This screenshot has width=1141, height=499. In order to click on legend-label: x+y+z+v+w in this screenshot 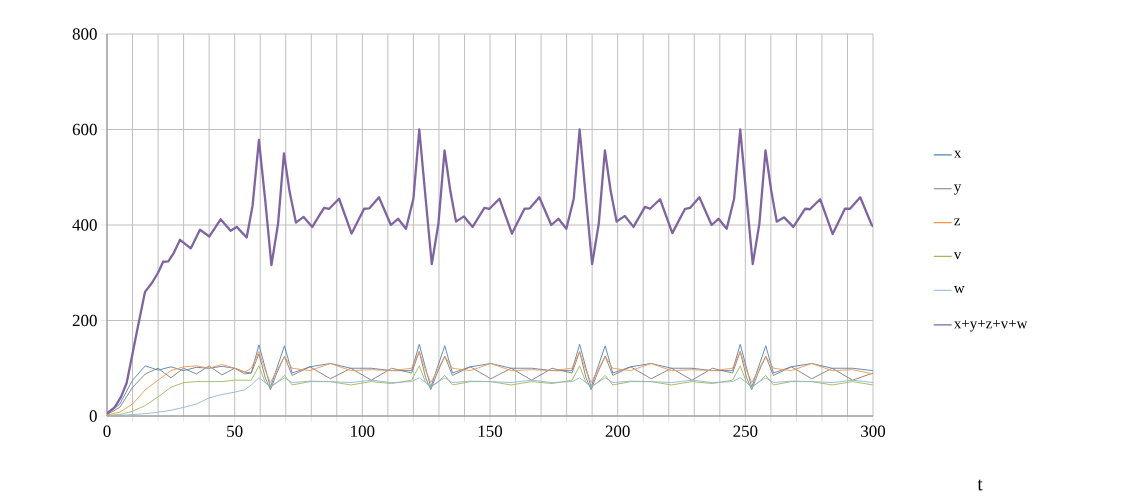, I will do `click(990, 325)`.